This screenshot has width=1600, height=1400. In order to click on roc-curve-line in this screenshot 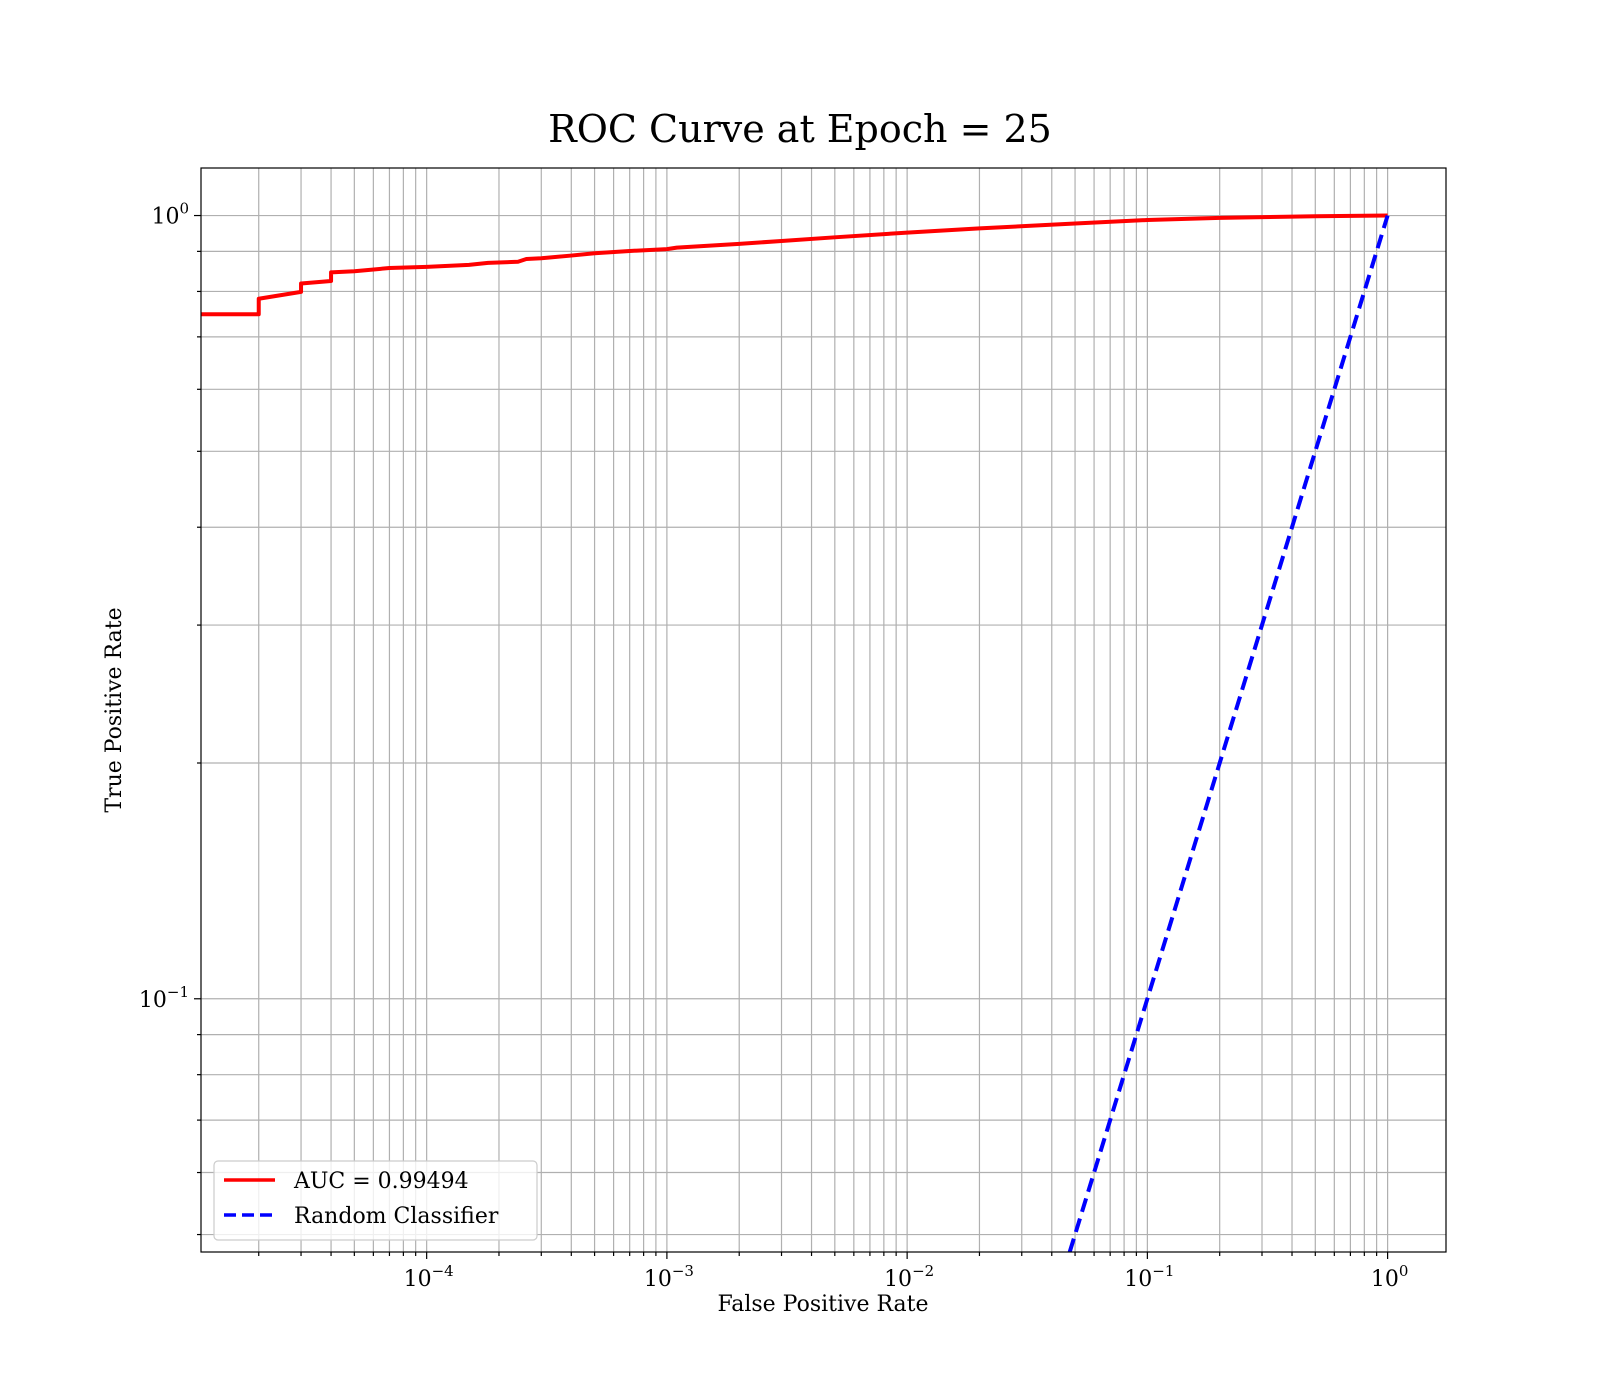, I will do `click(794, 265)`.